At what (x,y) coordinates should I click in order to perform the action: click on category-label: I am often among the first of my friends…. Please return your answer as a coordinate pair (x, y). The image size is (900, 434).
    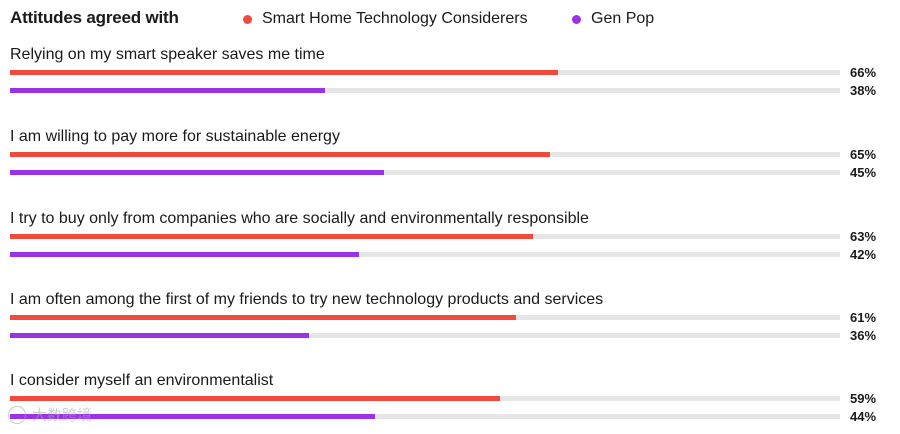
    Looking at the image, I should click on (307, 299).